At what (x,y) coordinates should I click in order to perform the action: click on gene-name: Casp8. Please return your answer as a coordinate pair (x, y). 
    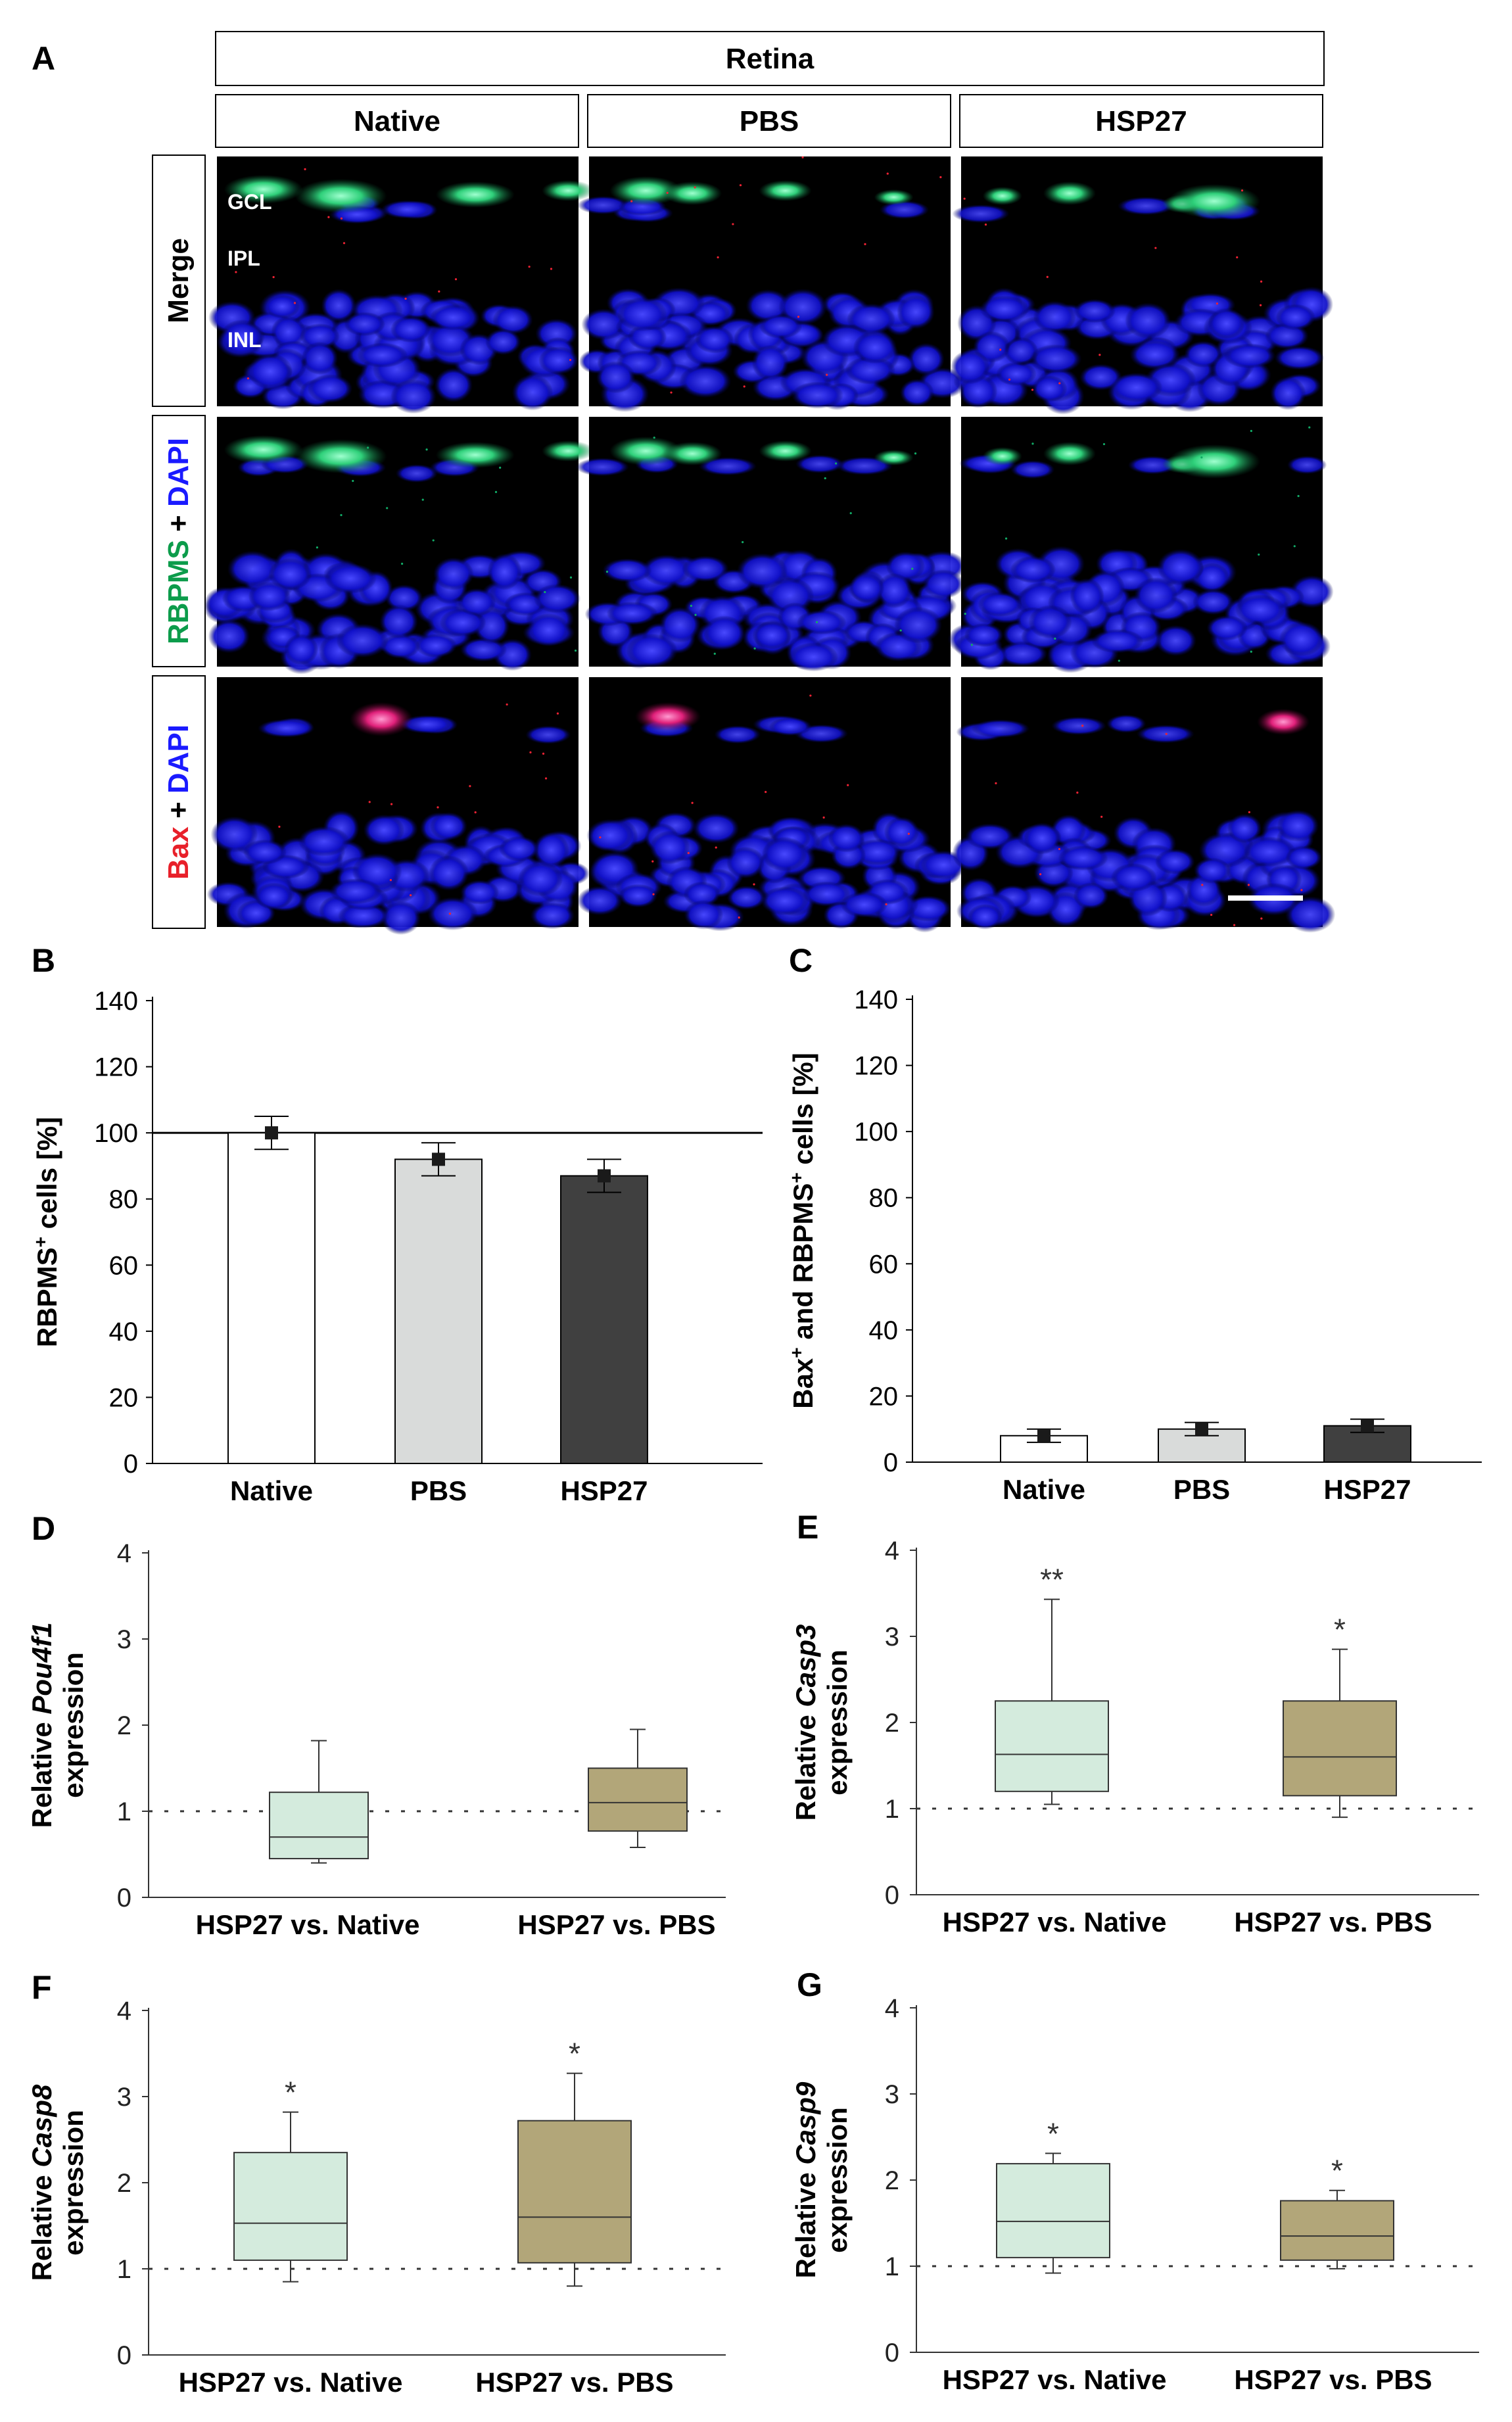
    Looking at the image, I should click on (41, 2126).